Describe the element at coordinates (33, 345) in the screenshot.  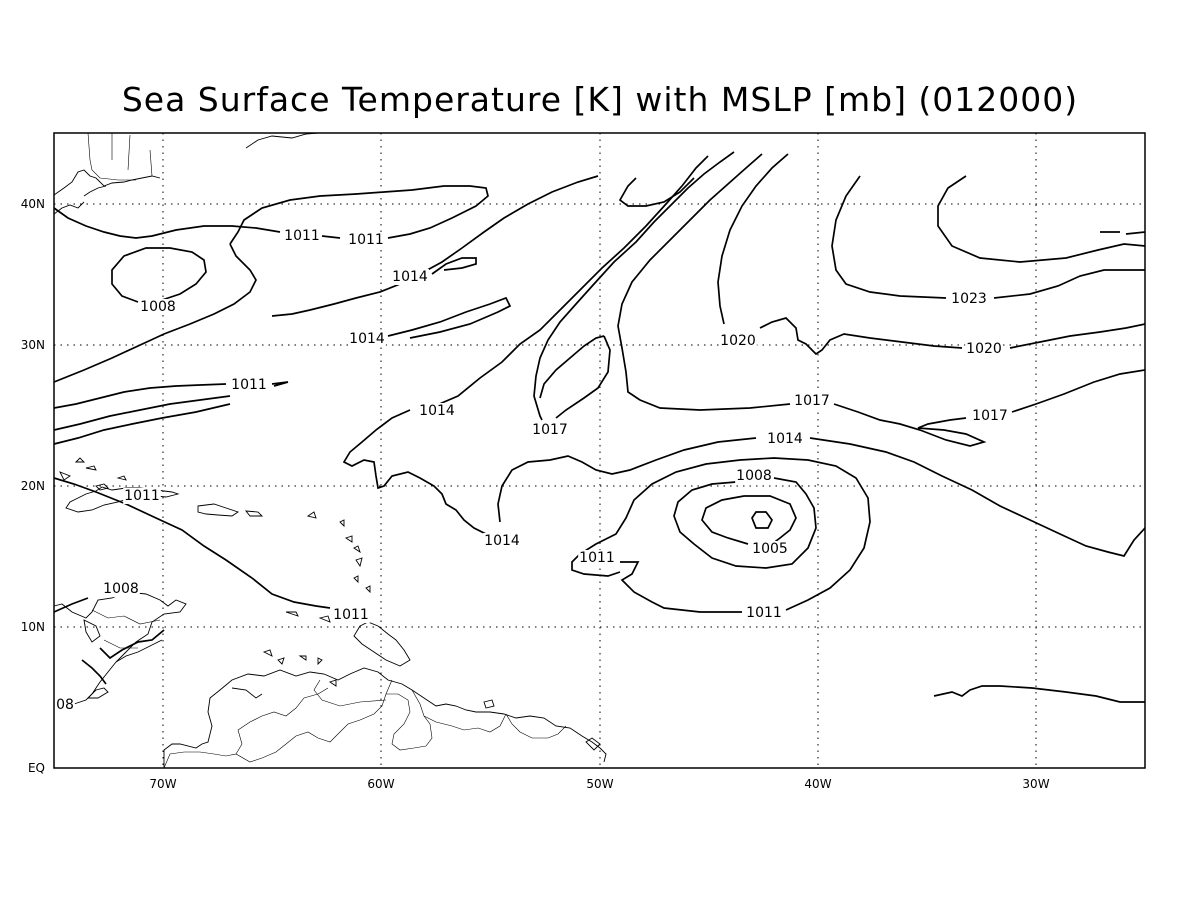
I see `y-tick-label: 30N` at that location.